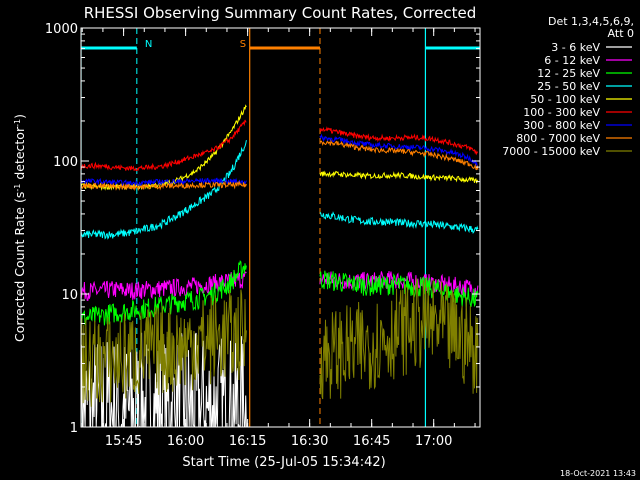  Describe the element at coordinates (371, 441) in the screenshot. I see `x-tick-label-4: 16:45` at that location.